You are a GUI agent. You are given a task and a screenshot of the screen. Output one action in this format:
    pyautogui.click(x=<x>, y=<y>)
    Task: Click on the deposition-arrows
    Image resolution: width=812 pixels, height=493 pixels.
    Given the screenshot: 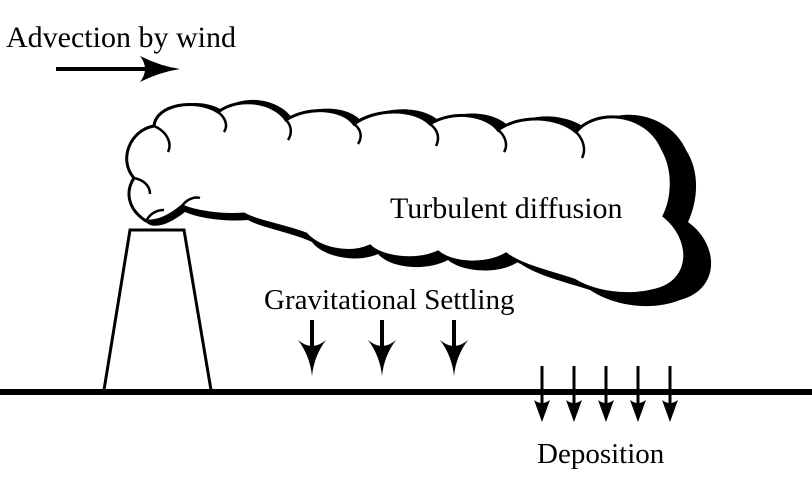 What is the action you would take?
    pyautogui.click(x=606, y=394)
    